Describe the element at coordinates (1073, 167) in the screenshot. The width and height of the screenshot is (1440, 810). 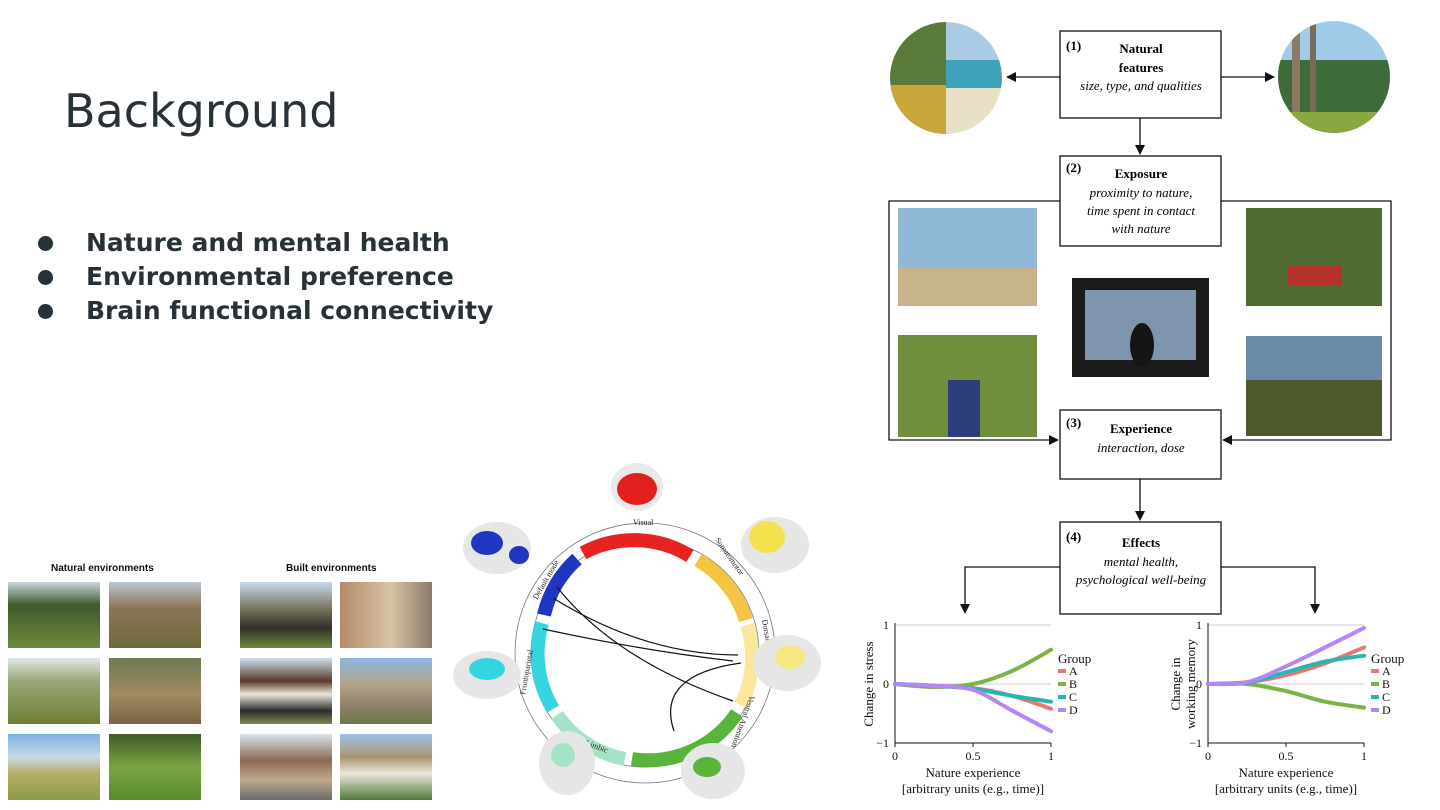
I see `box-number: (2)` at that location.